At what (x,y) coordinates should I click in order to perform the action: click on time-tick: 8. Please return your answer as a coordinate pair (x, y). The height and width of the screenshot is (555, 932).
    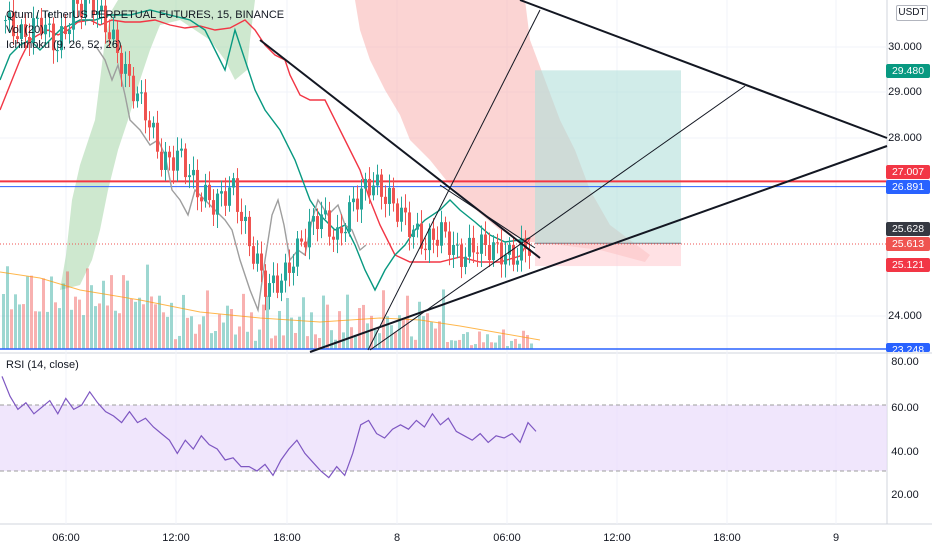
    Looking at the image, I should click on (397, 538).